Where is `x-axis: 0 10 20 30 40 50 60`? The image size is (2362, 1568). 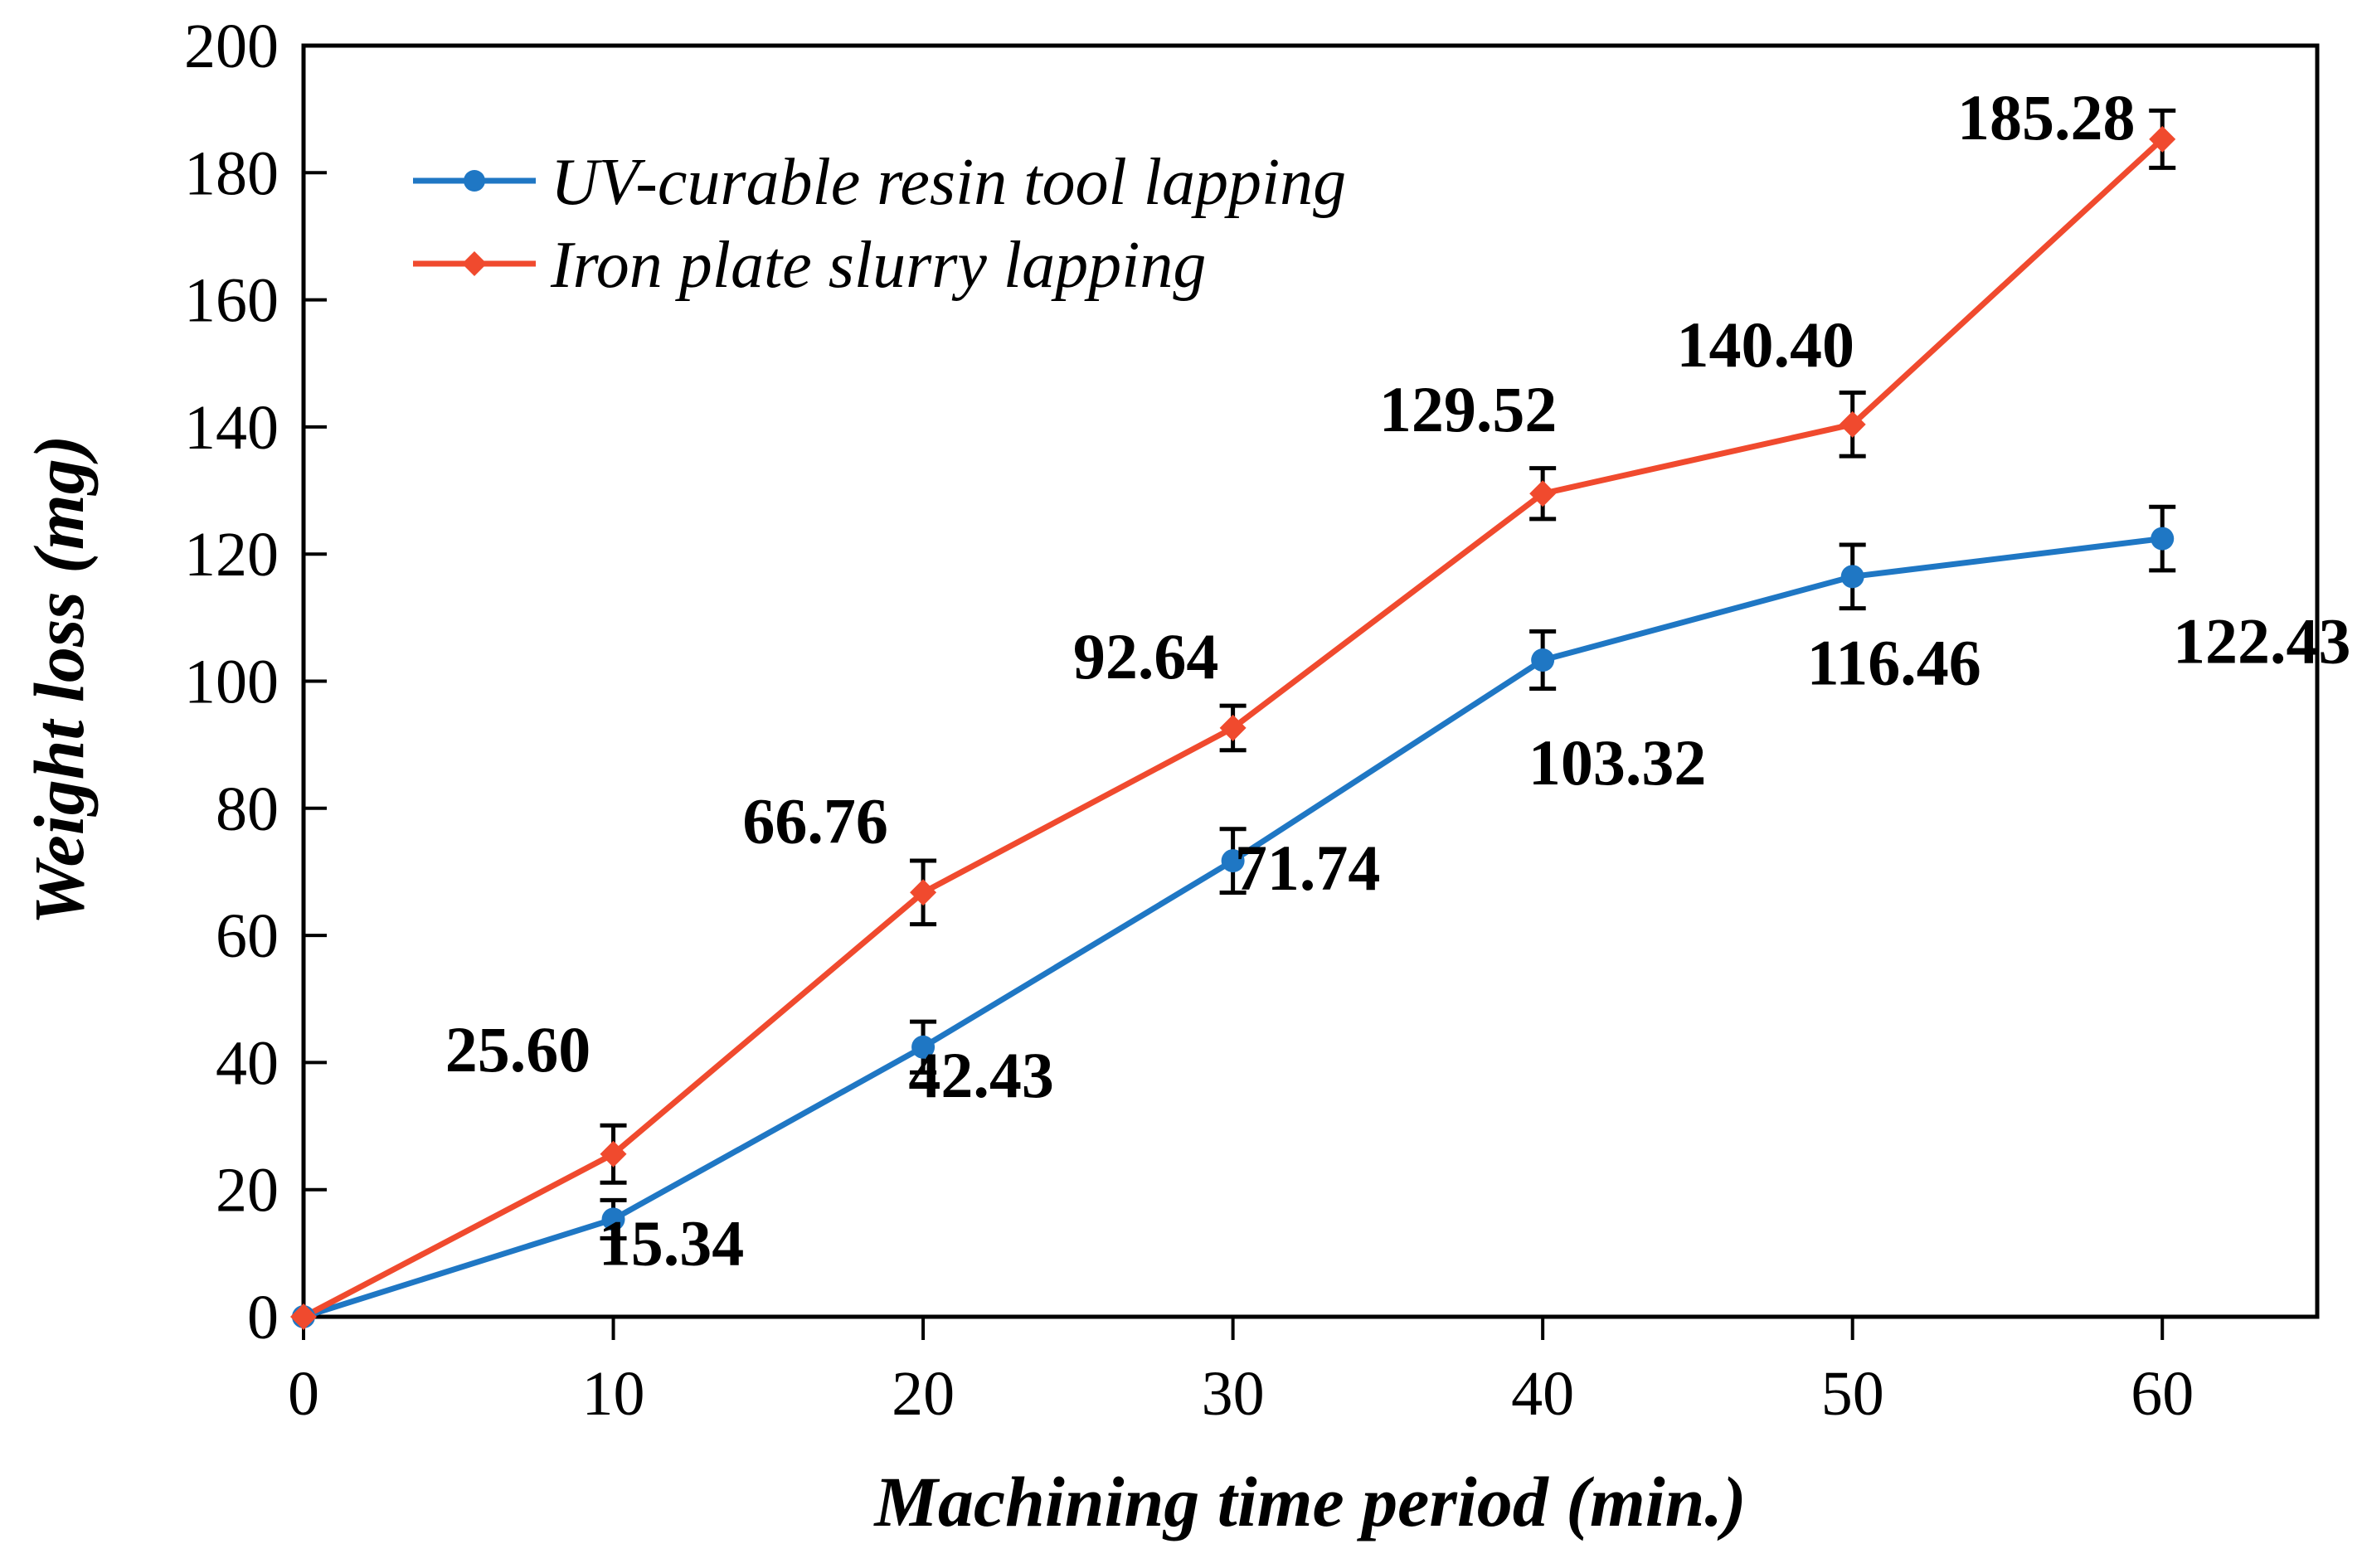 x-axis: 0 10 20 30 40 50 60 is located at coordinates (1241, 1373).